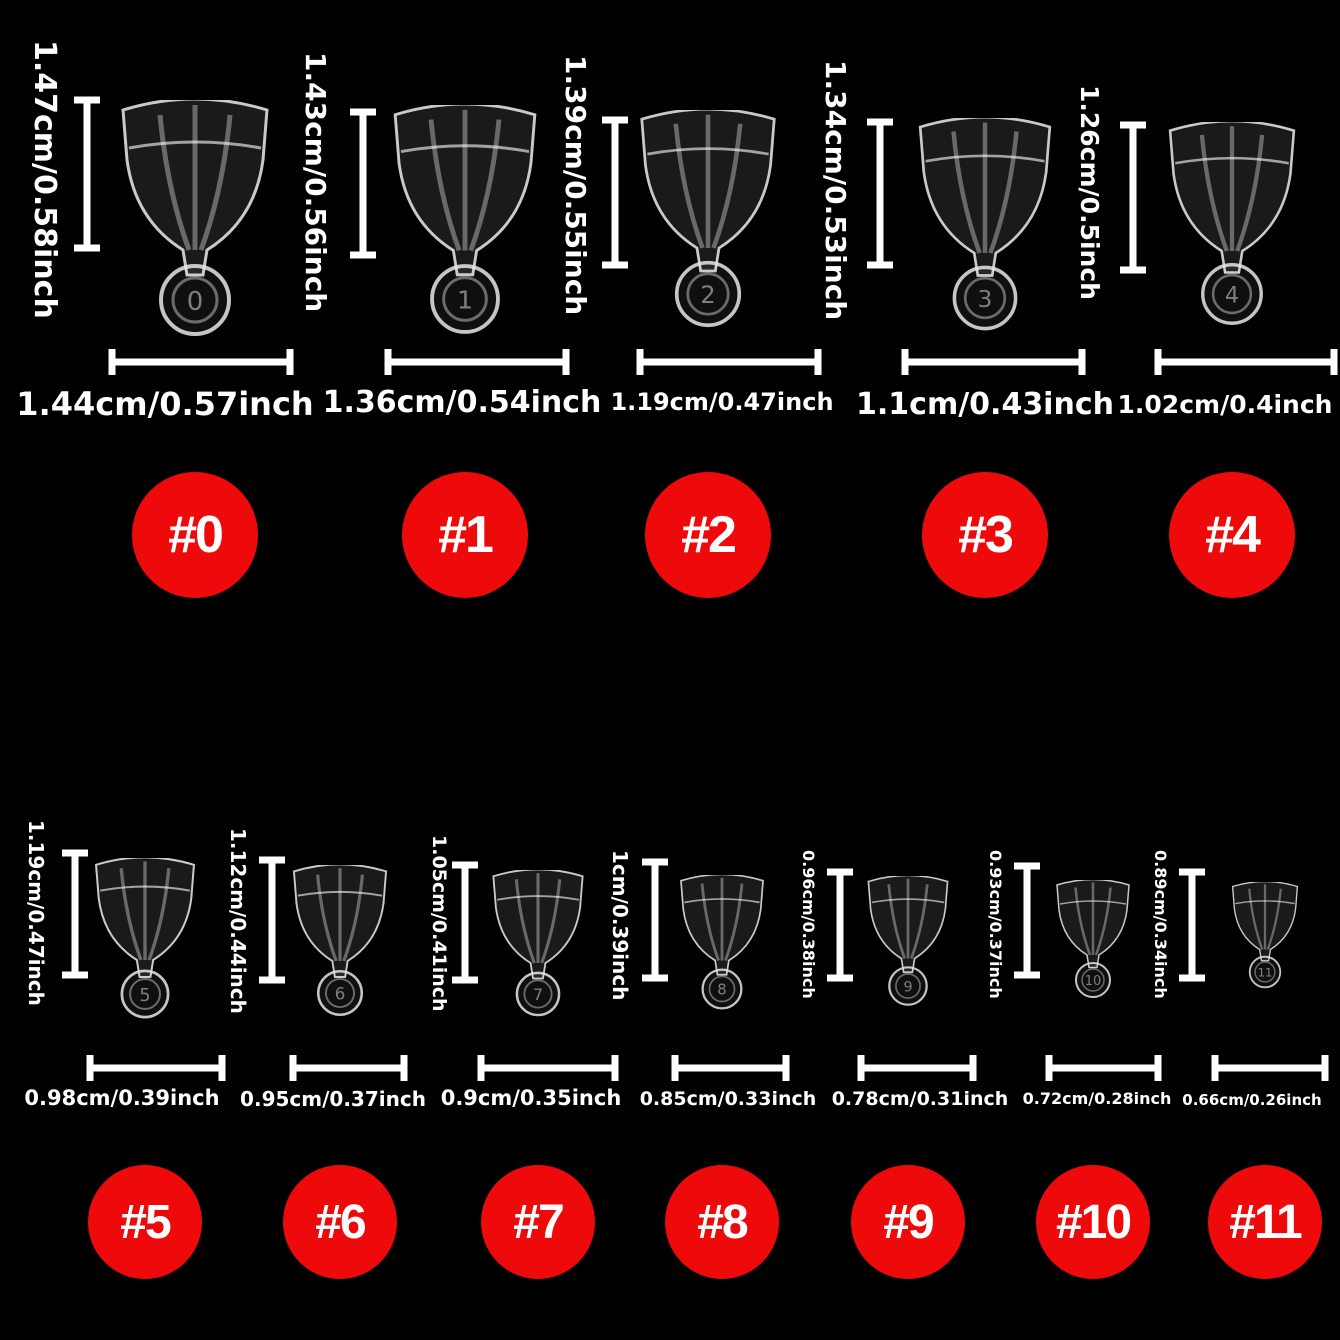 Image resolution: width=1340 pixels, height=1340 pixels. I want to click on height-label: 1.19cm/0.47inch, so click(36, 913).